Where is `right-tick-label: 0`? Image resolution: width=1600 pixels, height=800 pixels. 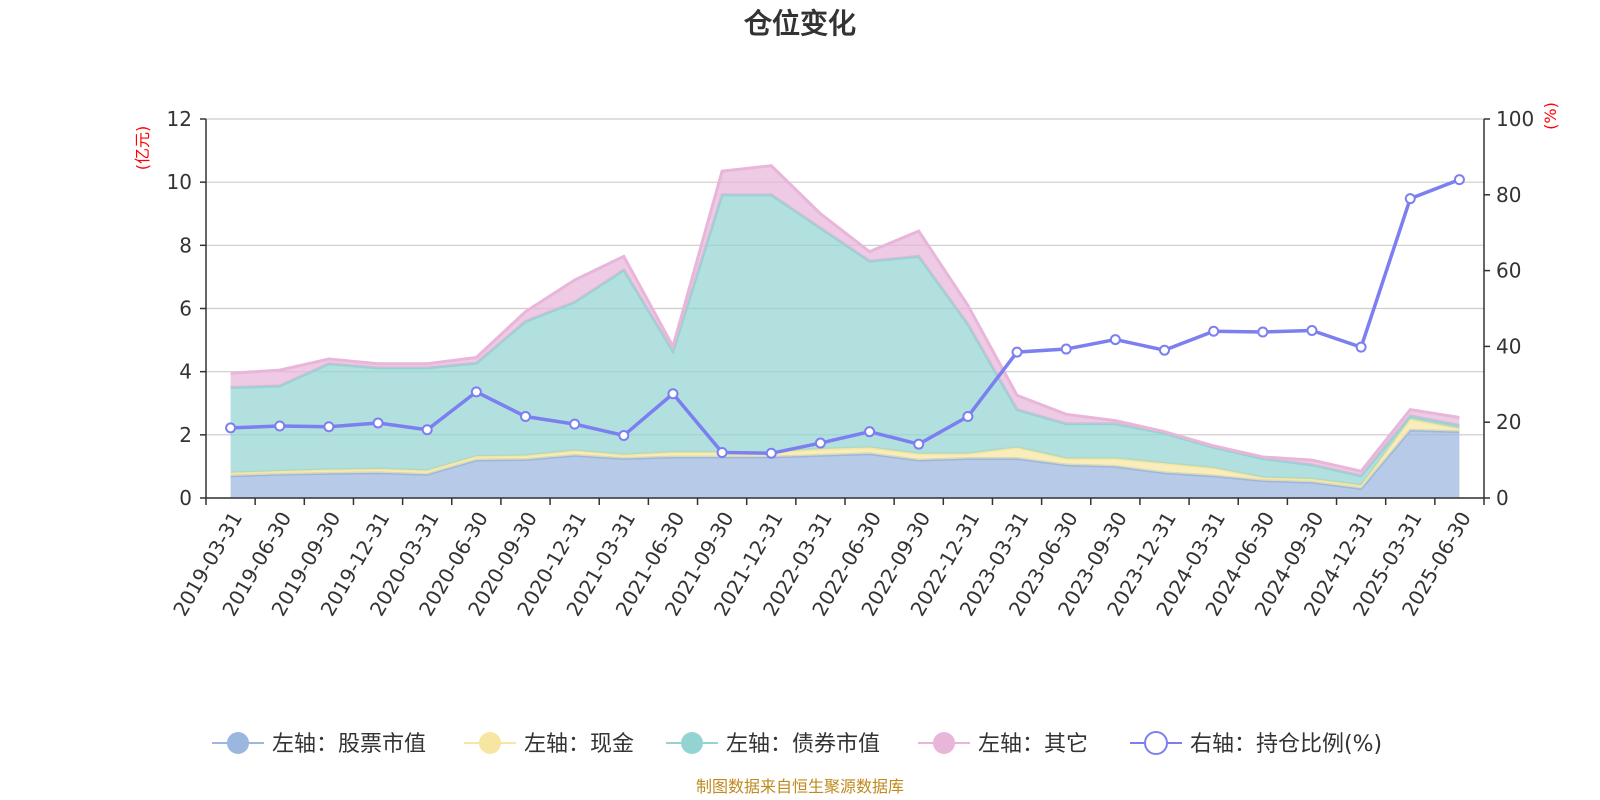 right-tick-label: 0 is located at coordinates (1502, 498).